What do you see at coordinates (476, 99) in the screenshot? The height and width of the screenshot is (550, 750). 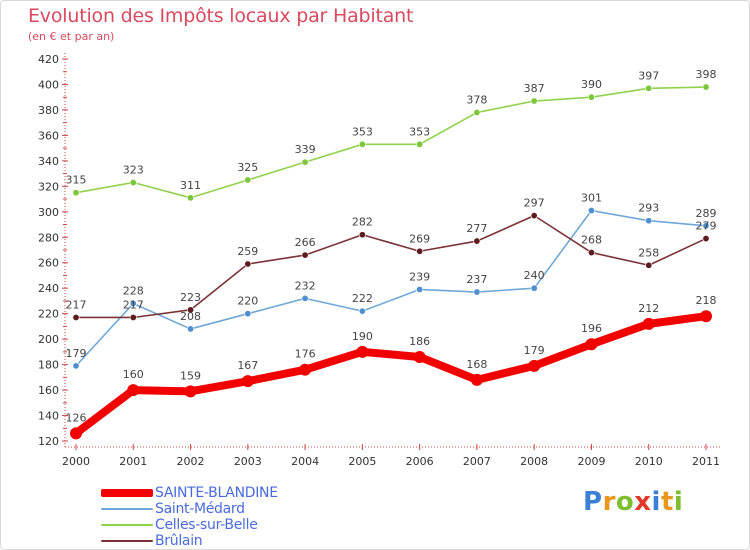 I see `data-label: 378` at bounding box center [476, 99].